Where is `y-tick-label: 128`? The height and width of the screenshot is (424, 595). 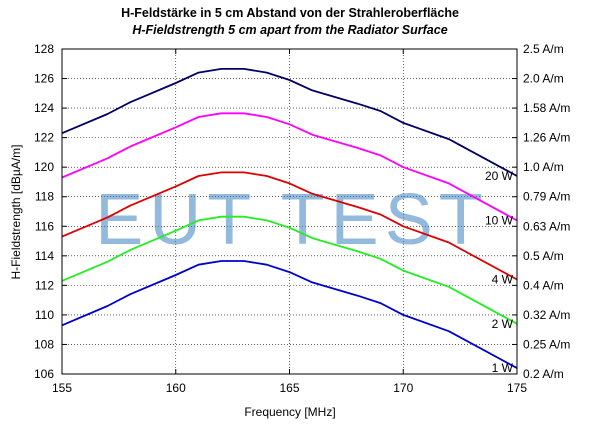
y-tick-label: 128 is located at coordinates (44, 49).